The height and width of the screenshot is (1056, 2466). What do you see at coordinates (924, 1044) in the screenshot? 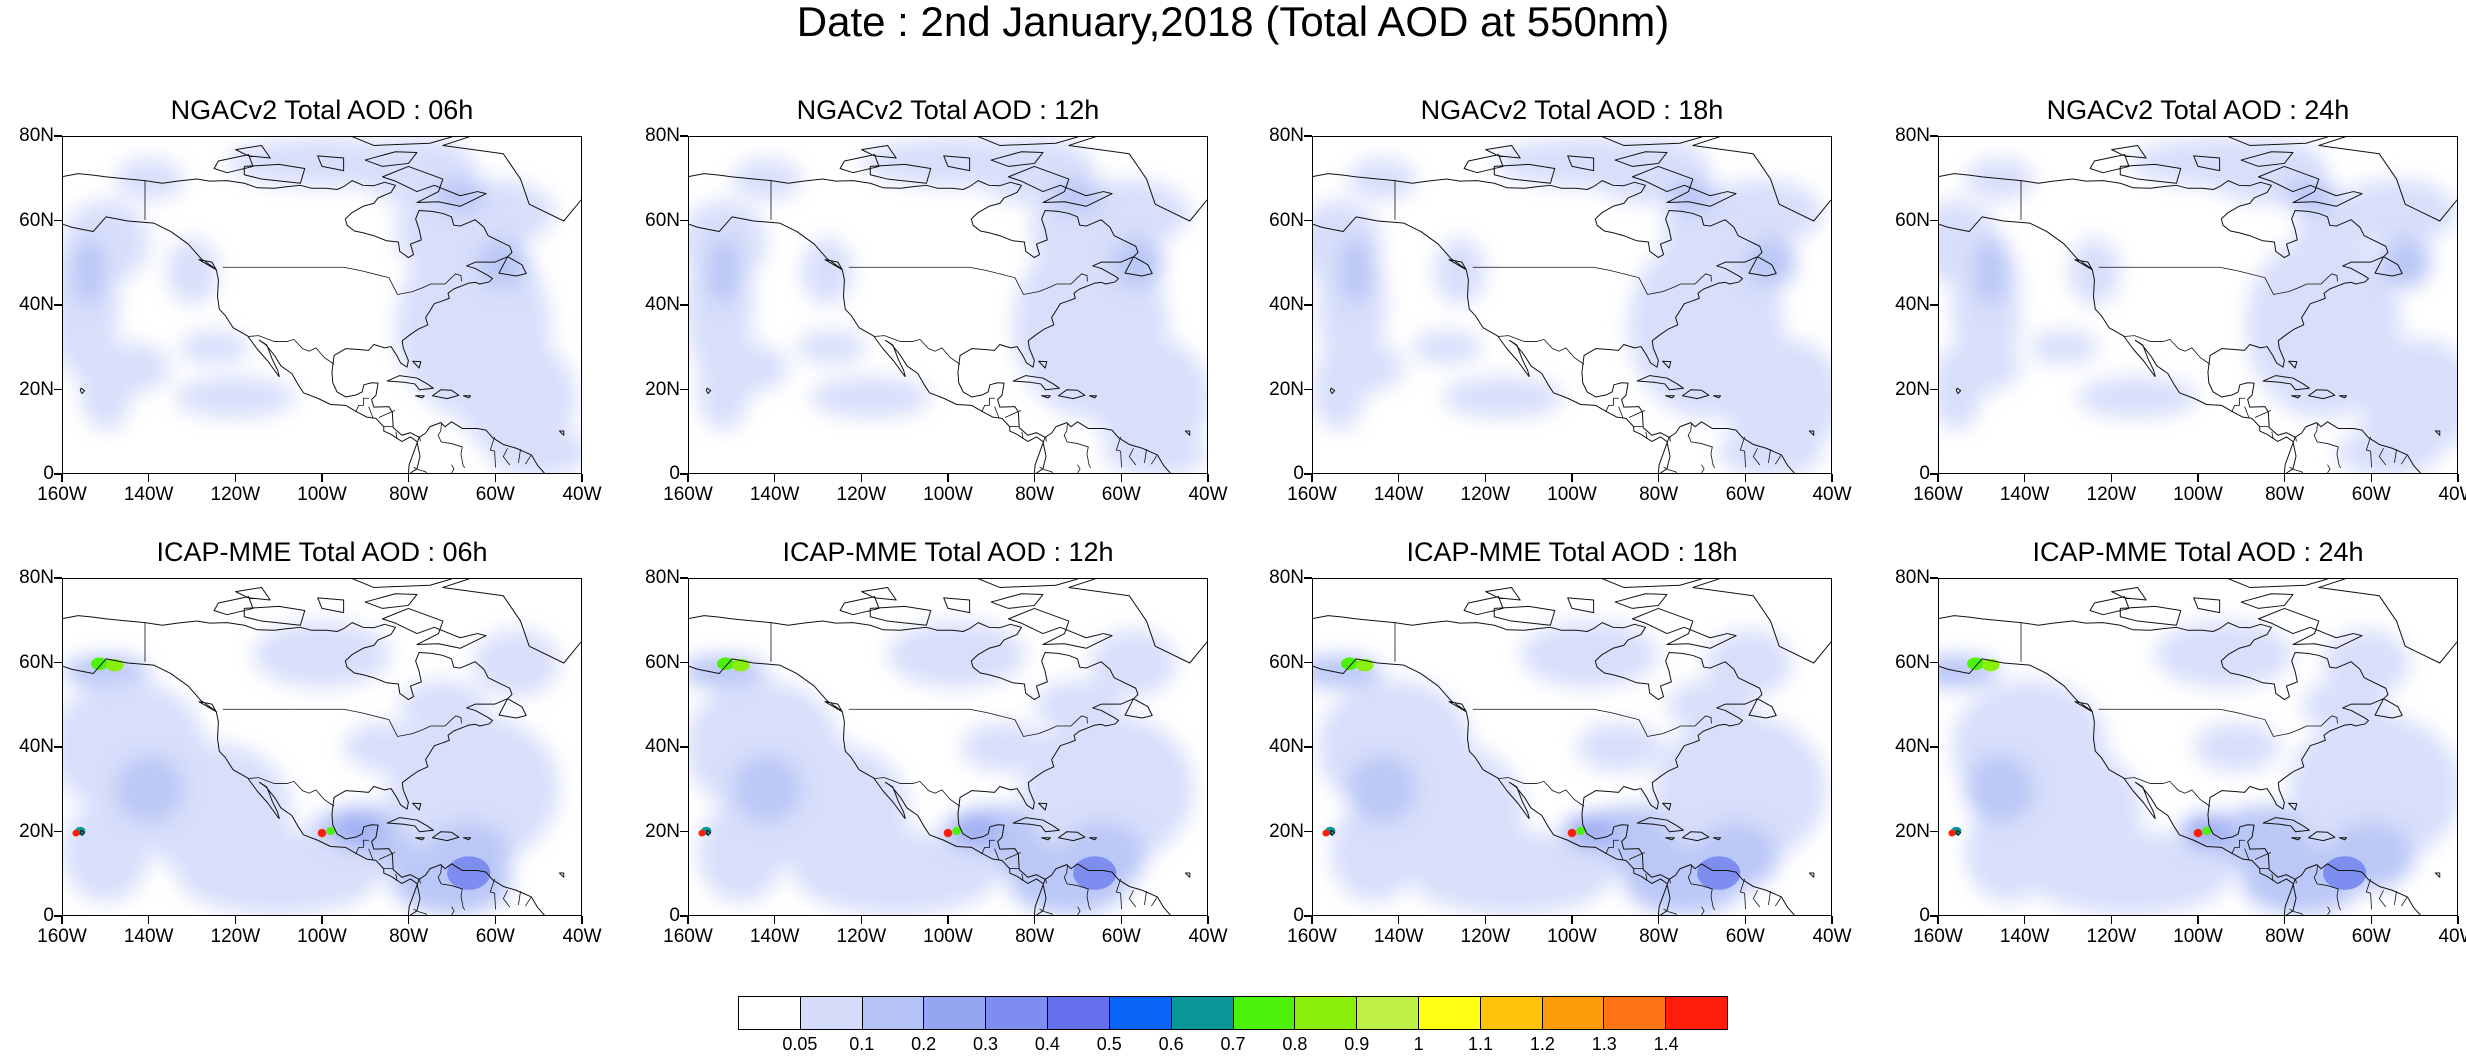
I see `colorbar-label: 0.2` at bounding box center [924, 1044].